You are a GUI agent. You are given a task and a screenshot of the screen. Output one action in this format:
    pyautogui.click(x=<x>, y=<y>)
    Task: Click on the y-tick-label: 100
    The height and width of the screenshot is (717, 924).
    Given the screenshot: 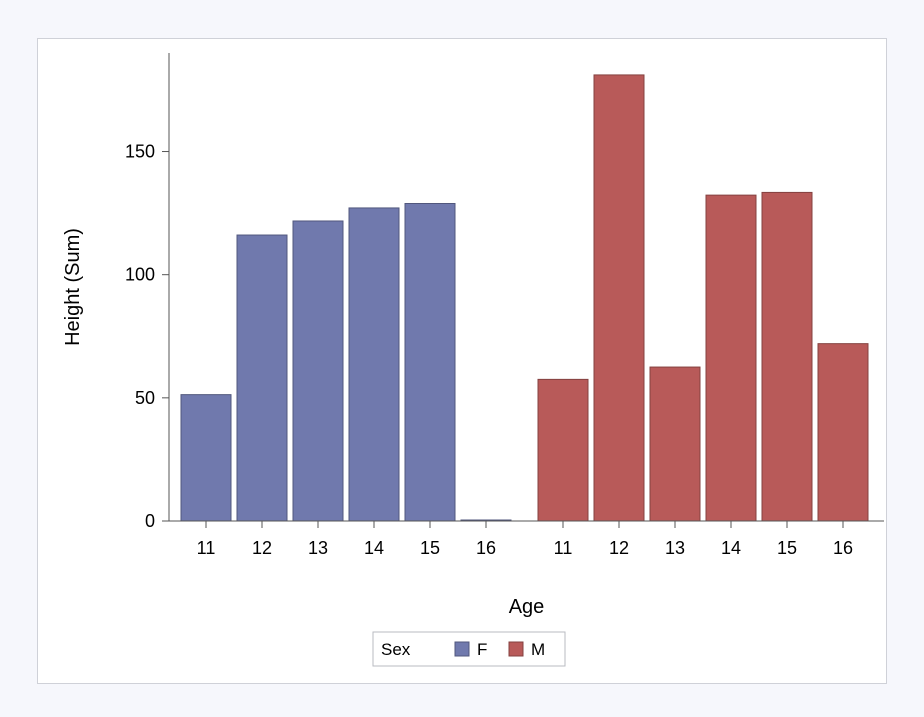 What is the action you would take?
    pyautogui.click(x=140, y=275)
    